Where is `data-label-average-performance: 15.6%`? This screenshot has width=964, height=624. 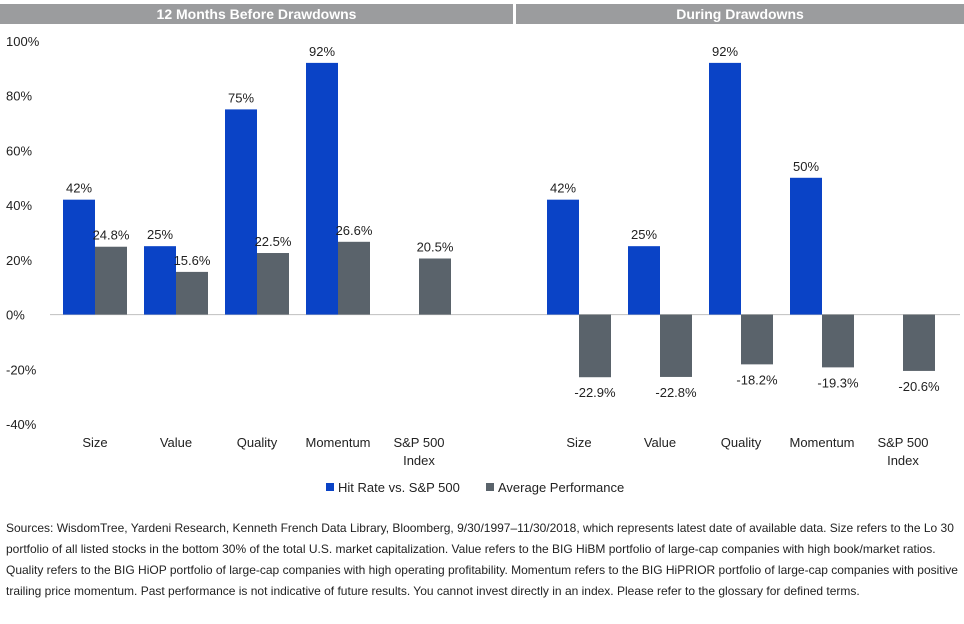 data-label-average-performance: 15.6% is located at coordinates (192, 260).